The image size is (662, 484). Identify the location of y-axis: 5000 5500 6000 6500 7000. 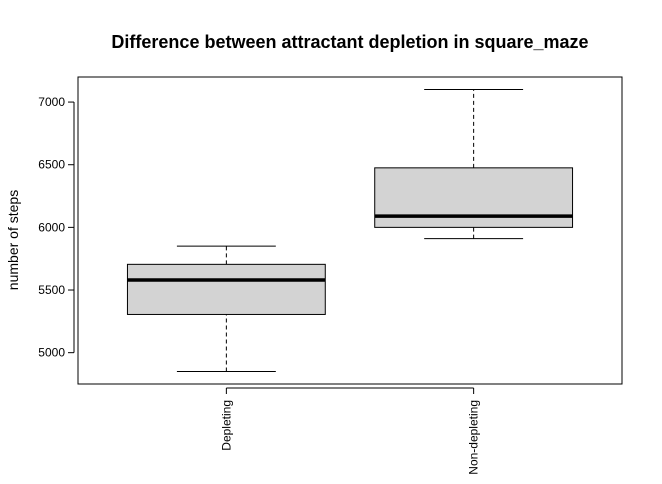
(56, 227).